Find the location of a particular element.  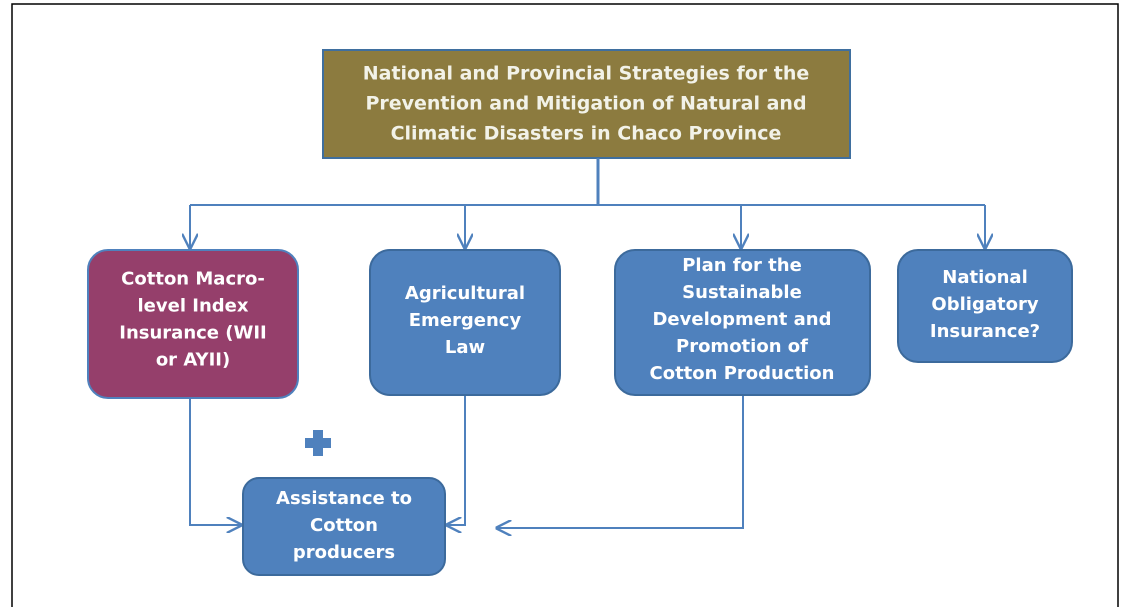

node-text: Insurance (WII is located at coordinates (193, 333).